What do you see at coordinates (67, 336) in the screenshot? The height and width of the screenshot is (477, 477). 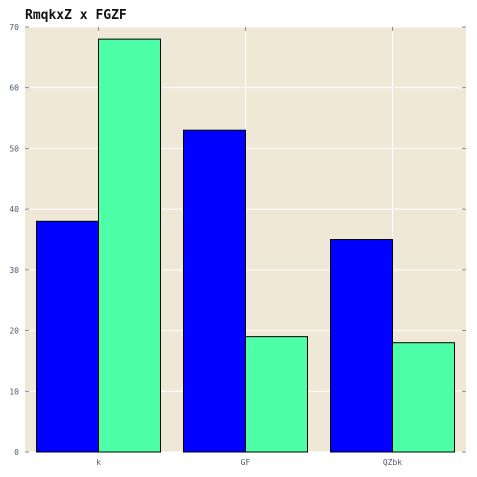 I see `bar-series-1-k` at bounding box center [67, 336].